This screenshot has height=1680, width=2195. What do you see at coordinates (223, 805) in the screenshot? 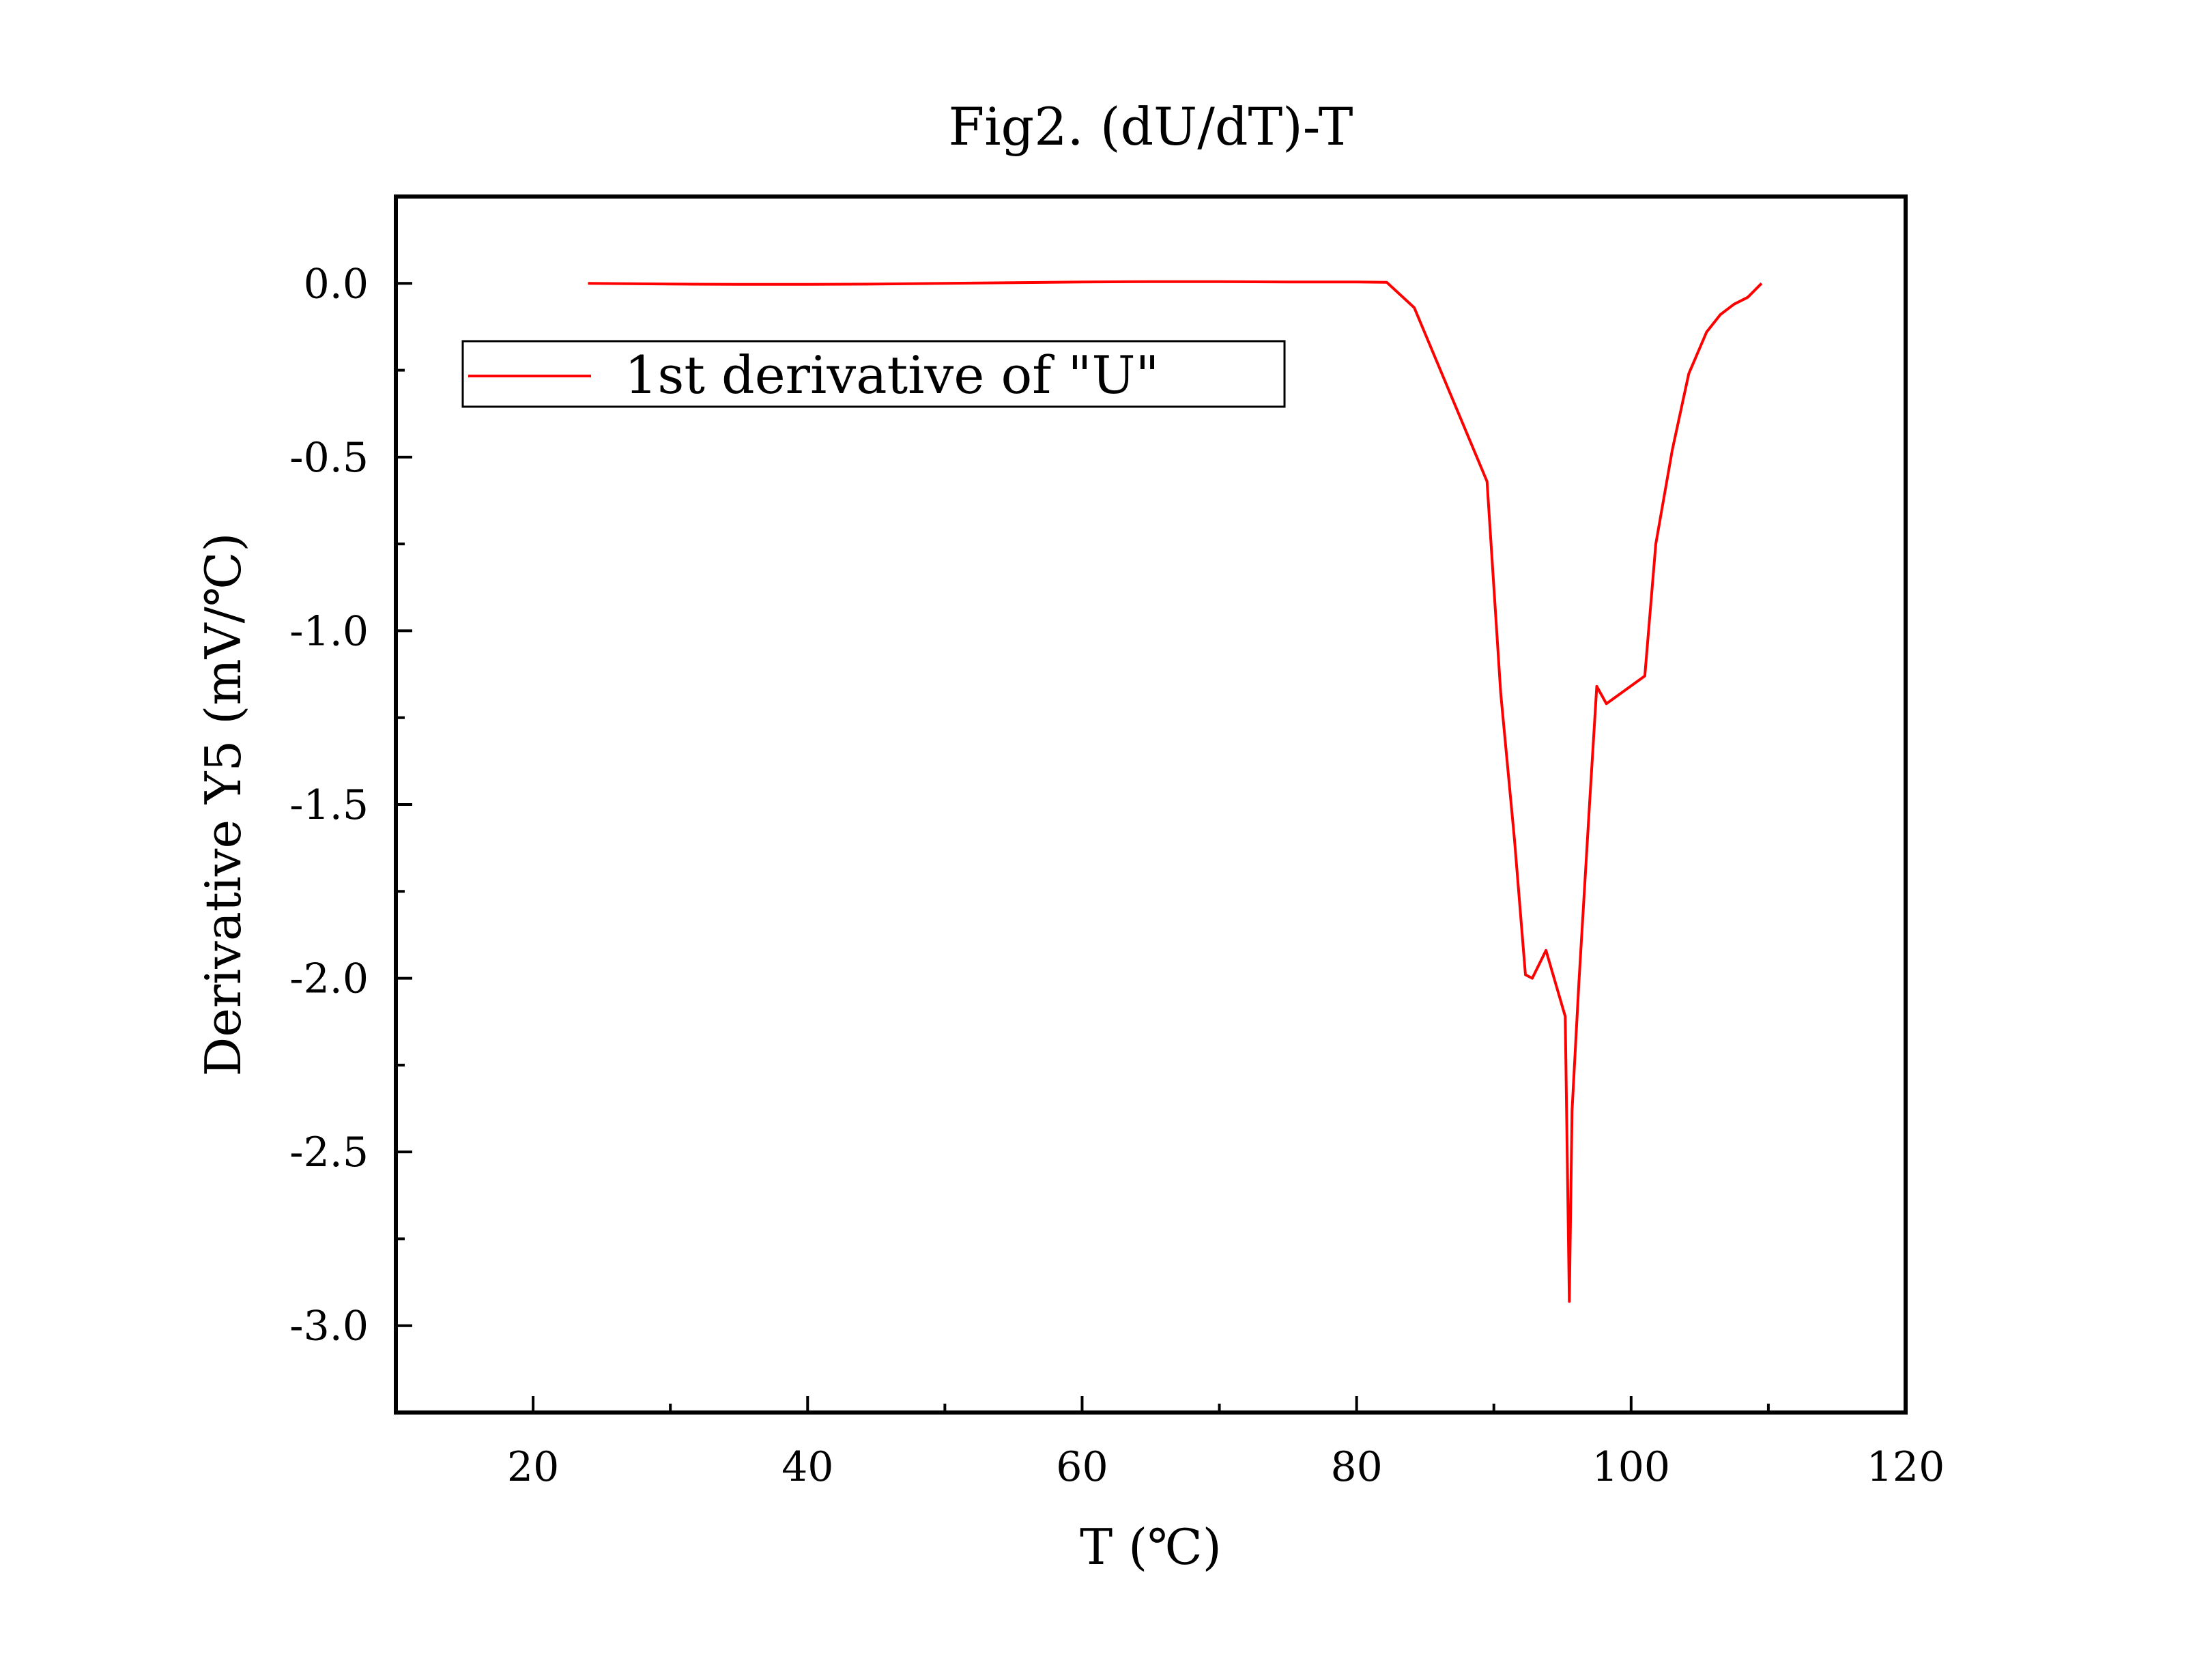
I see `y-axis-label: Derivative Y5 (mV/℃)` at bounding box center [223, 805].